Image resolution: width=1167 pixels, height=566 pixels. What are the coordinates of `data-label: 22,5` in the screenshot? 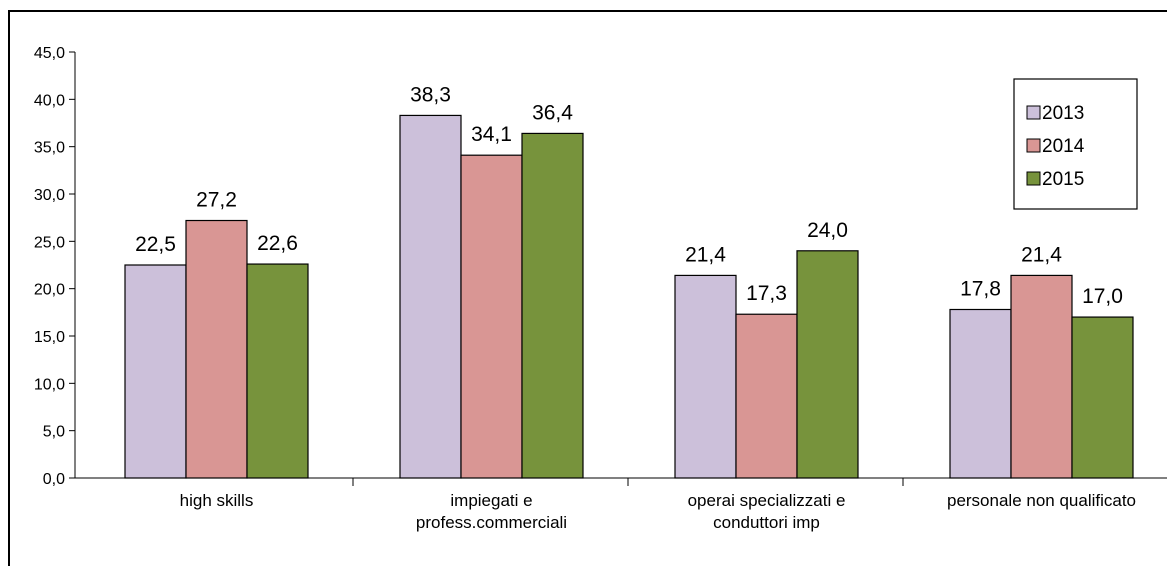 It's located at (155, 244).